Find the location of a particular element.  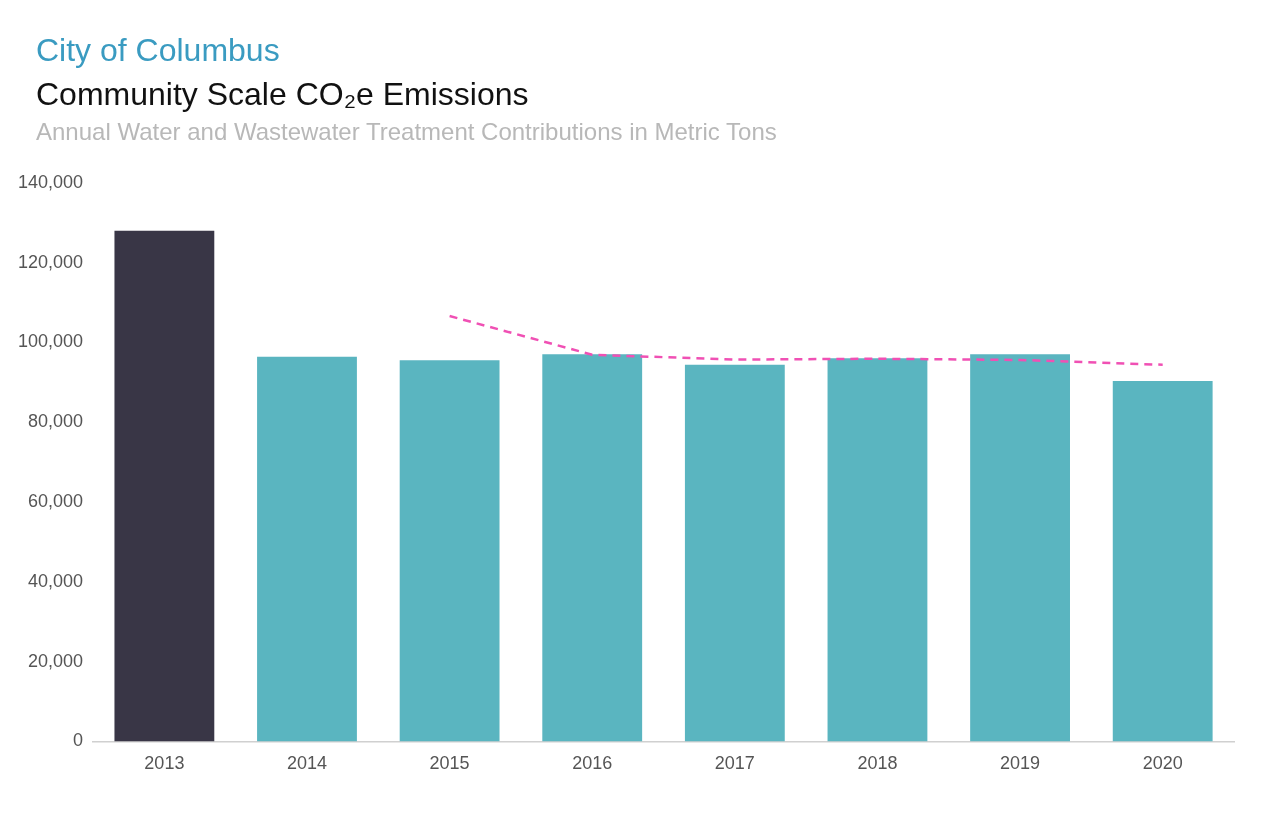

x-tick-label: 2018 is located at coordinates (877, 763).